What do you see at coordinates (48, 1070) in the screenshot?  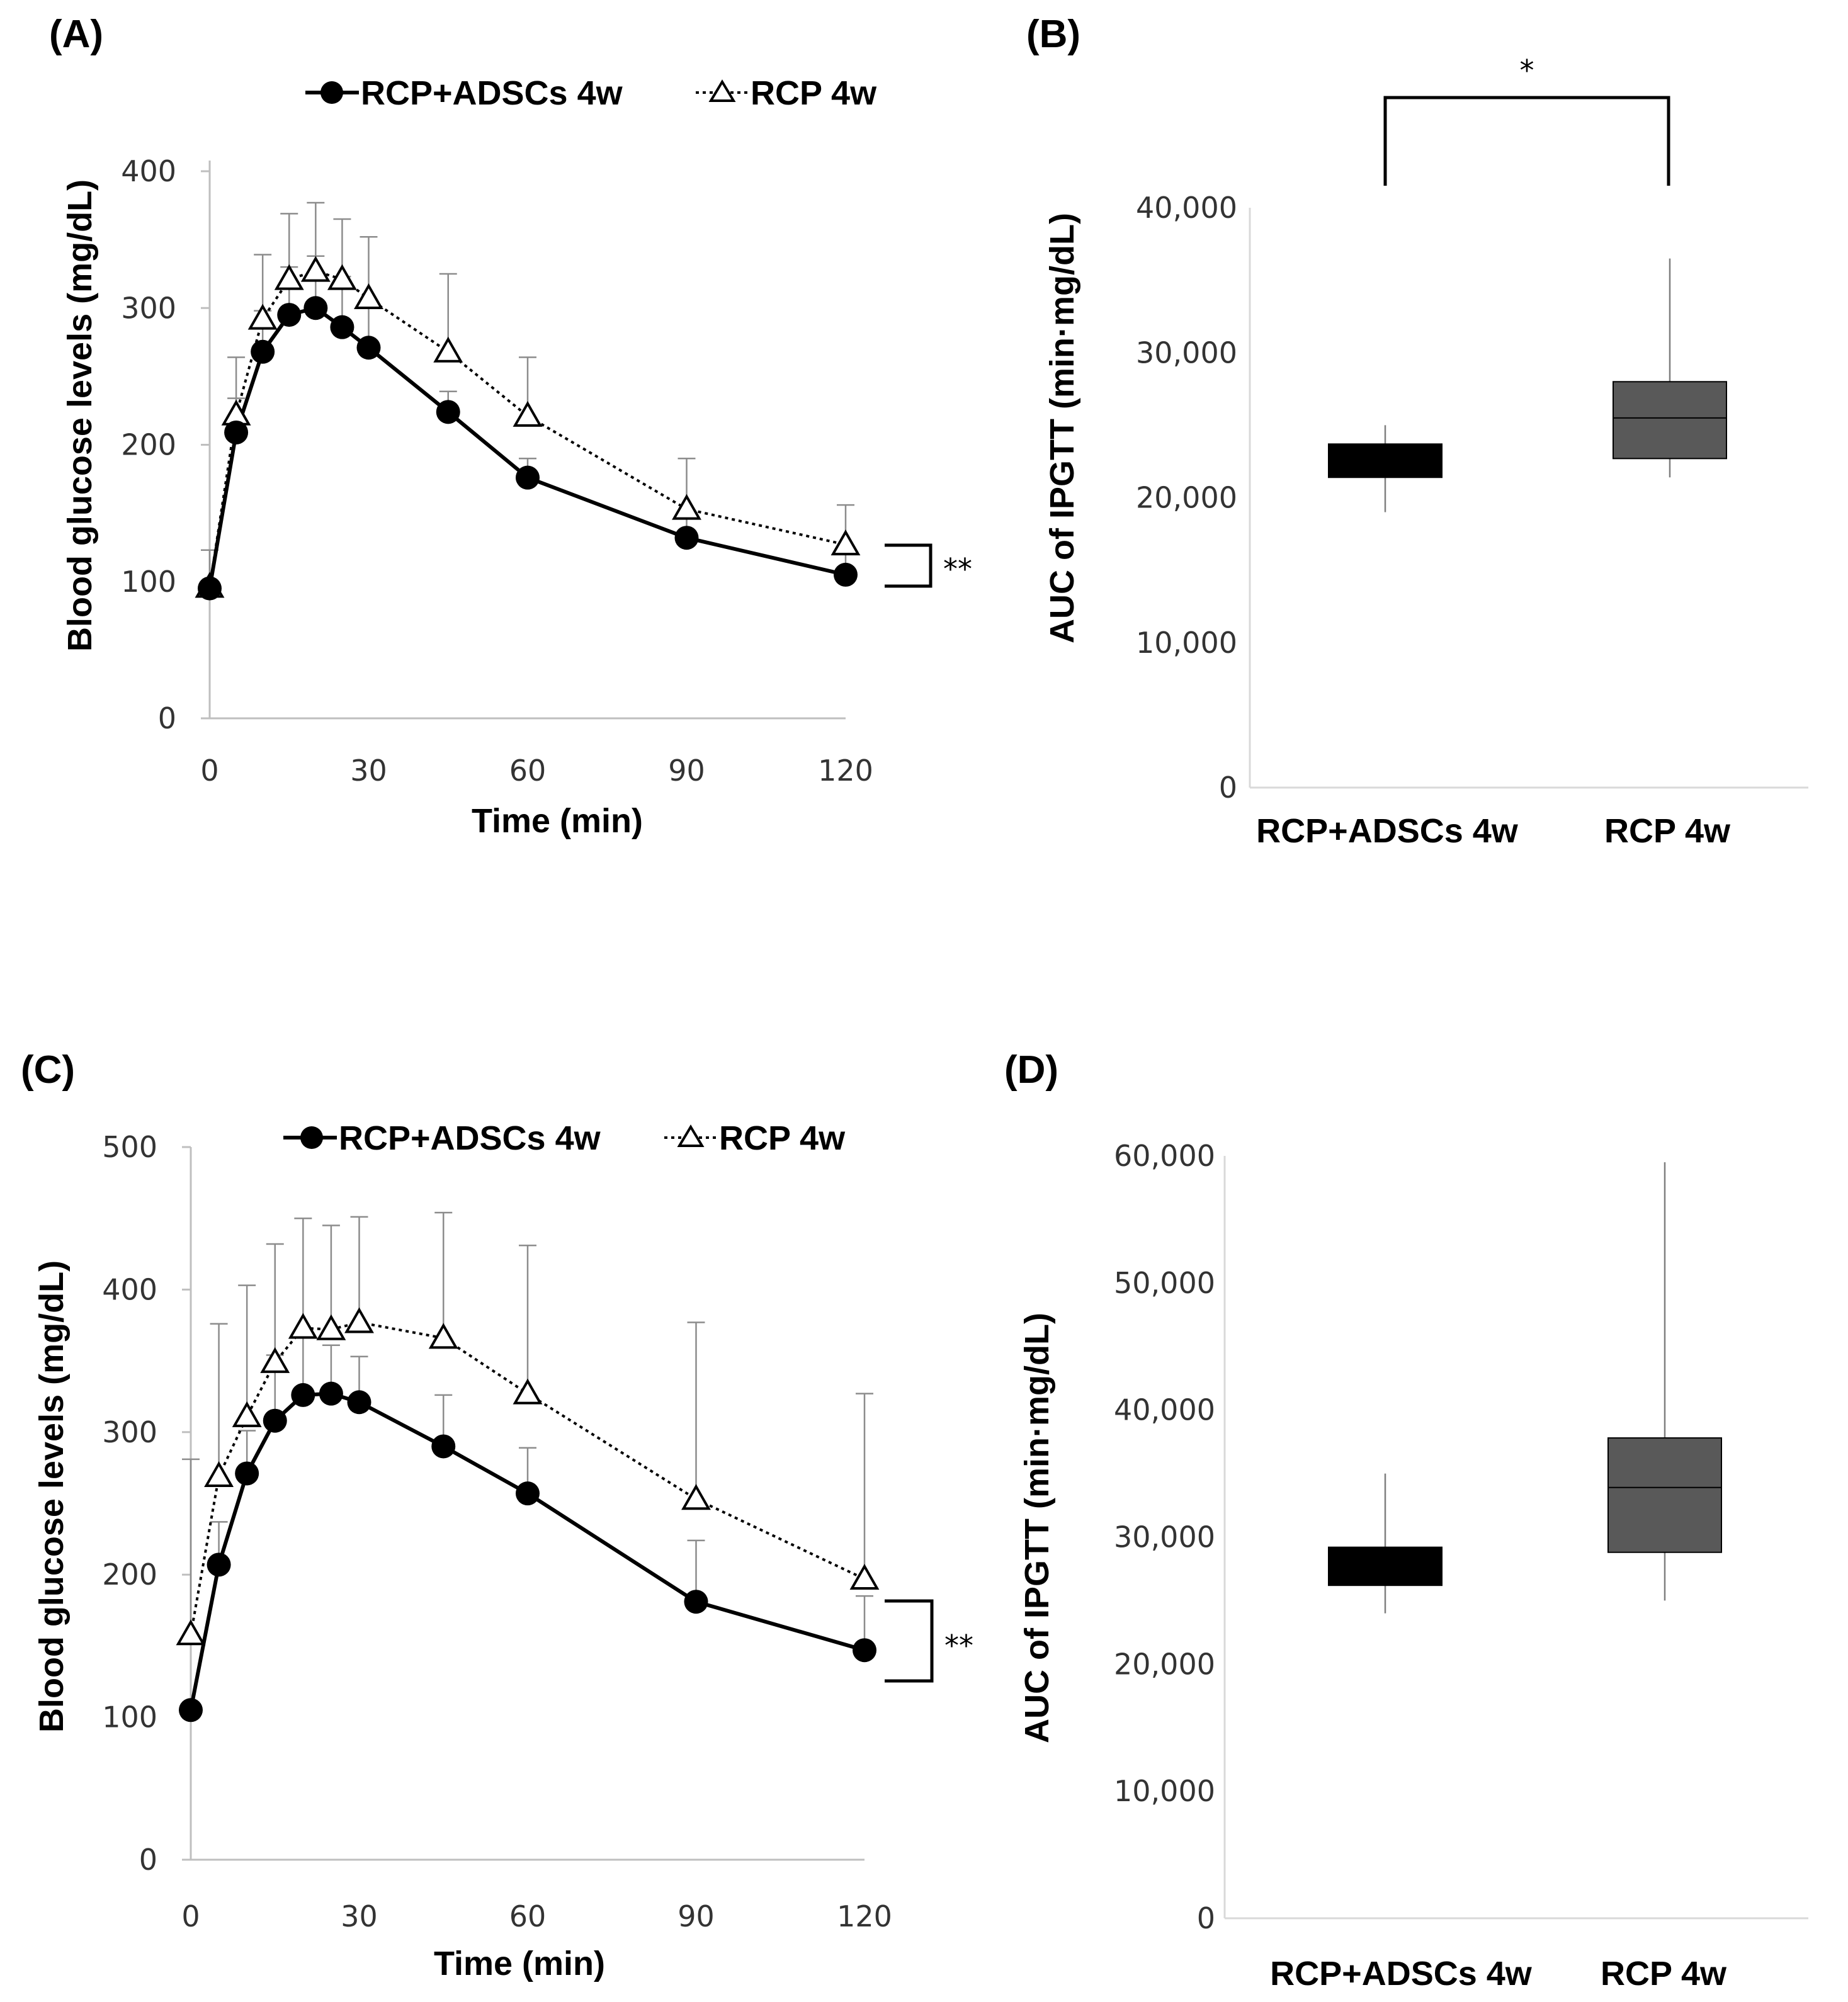 I see `panel-label-c: (C)` at bounding box center [48, 1070].